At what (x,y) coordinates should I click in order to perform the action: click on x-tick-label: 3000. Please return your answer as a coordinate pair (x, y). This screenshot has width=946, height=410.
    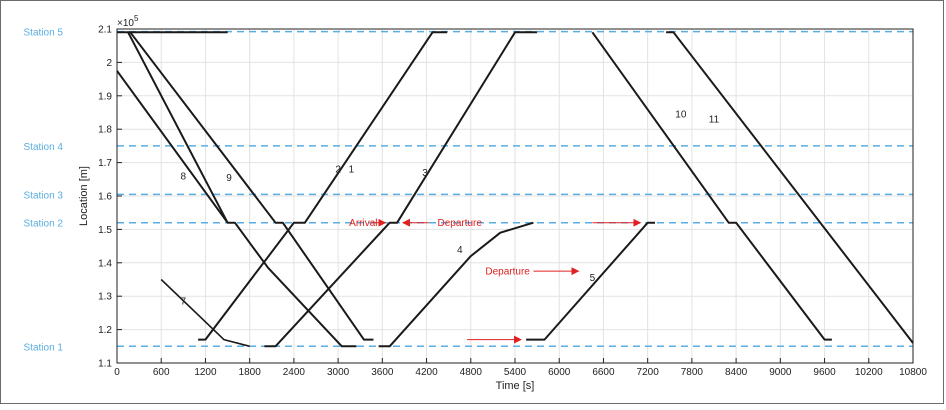
    Looking at the image, I should click on (338, 372).